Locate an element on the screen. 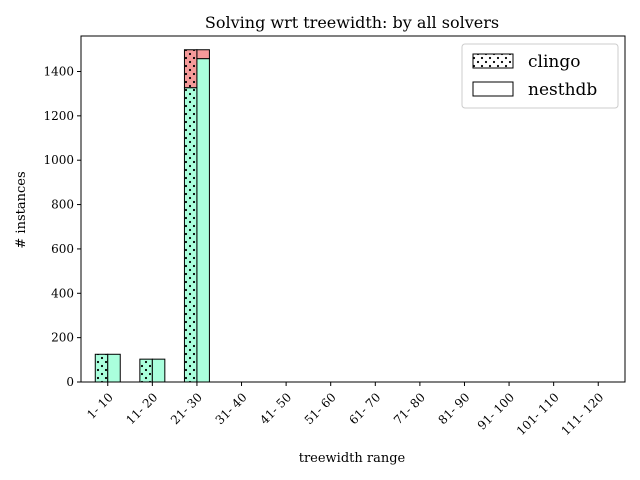  x-tick-label: 1- 10 is located at coordinates (100, 406).